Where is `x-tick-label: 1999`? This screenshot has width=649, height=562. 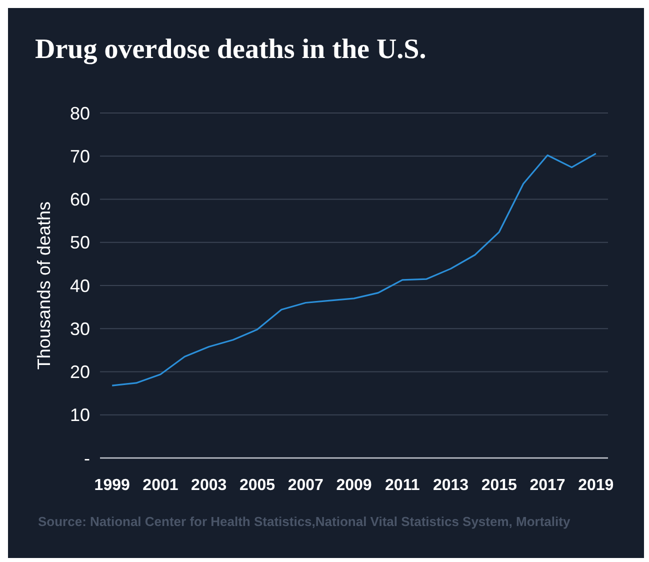
x-tick-label: 1999 is located at coordinates (112, 485).